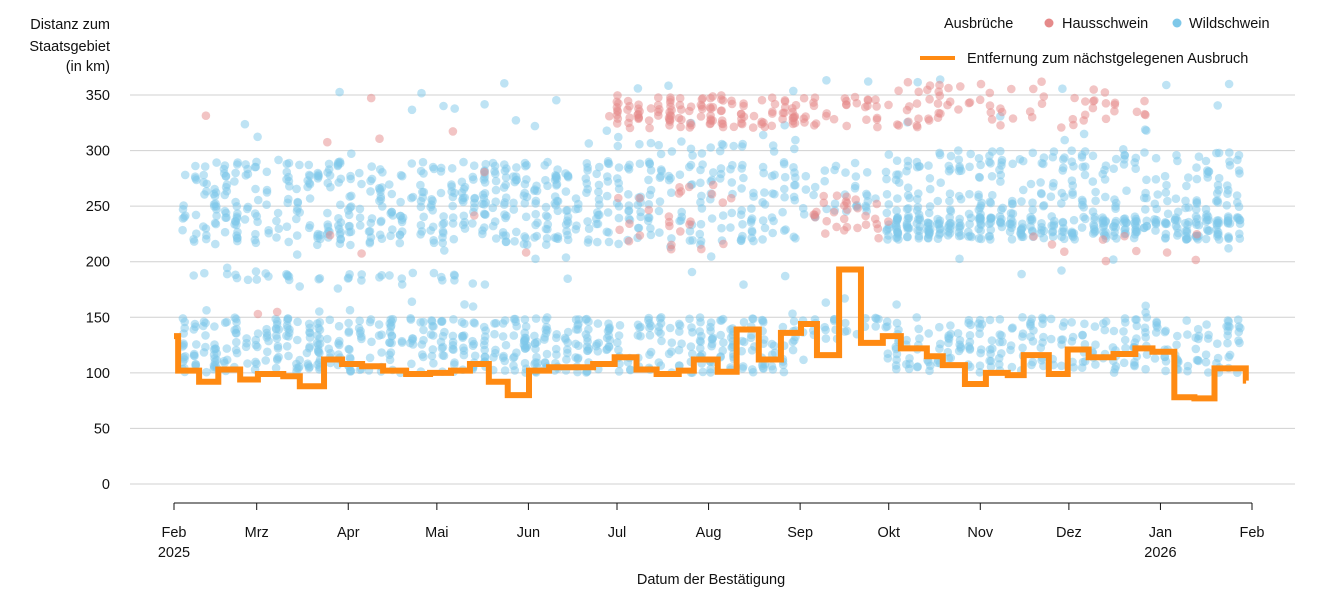  Describe the element at coordinates (69, 46) in the screenshot. I see `y-axis-label: Distanz zum Staatsgebiet (in km)` at that location.